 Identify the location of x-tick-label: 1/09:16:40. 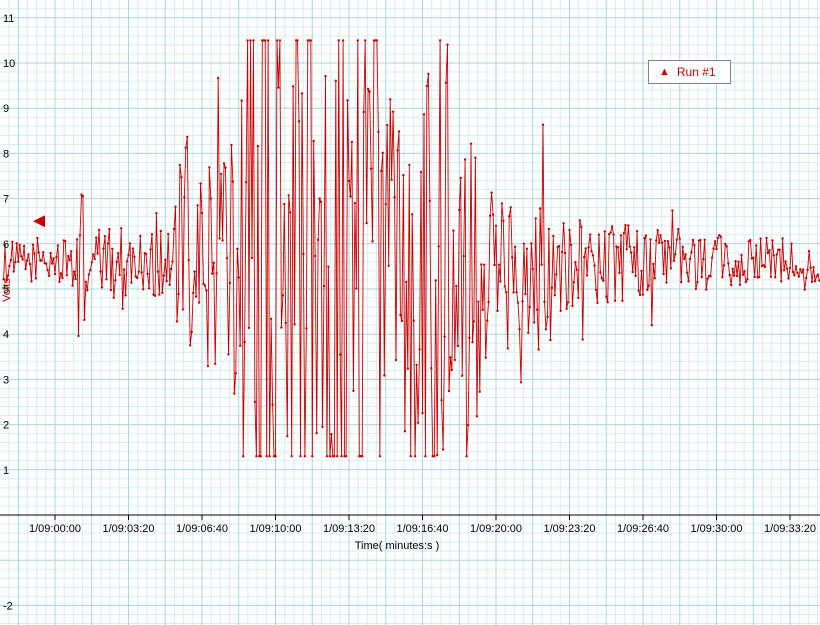
(423, 529).